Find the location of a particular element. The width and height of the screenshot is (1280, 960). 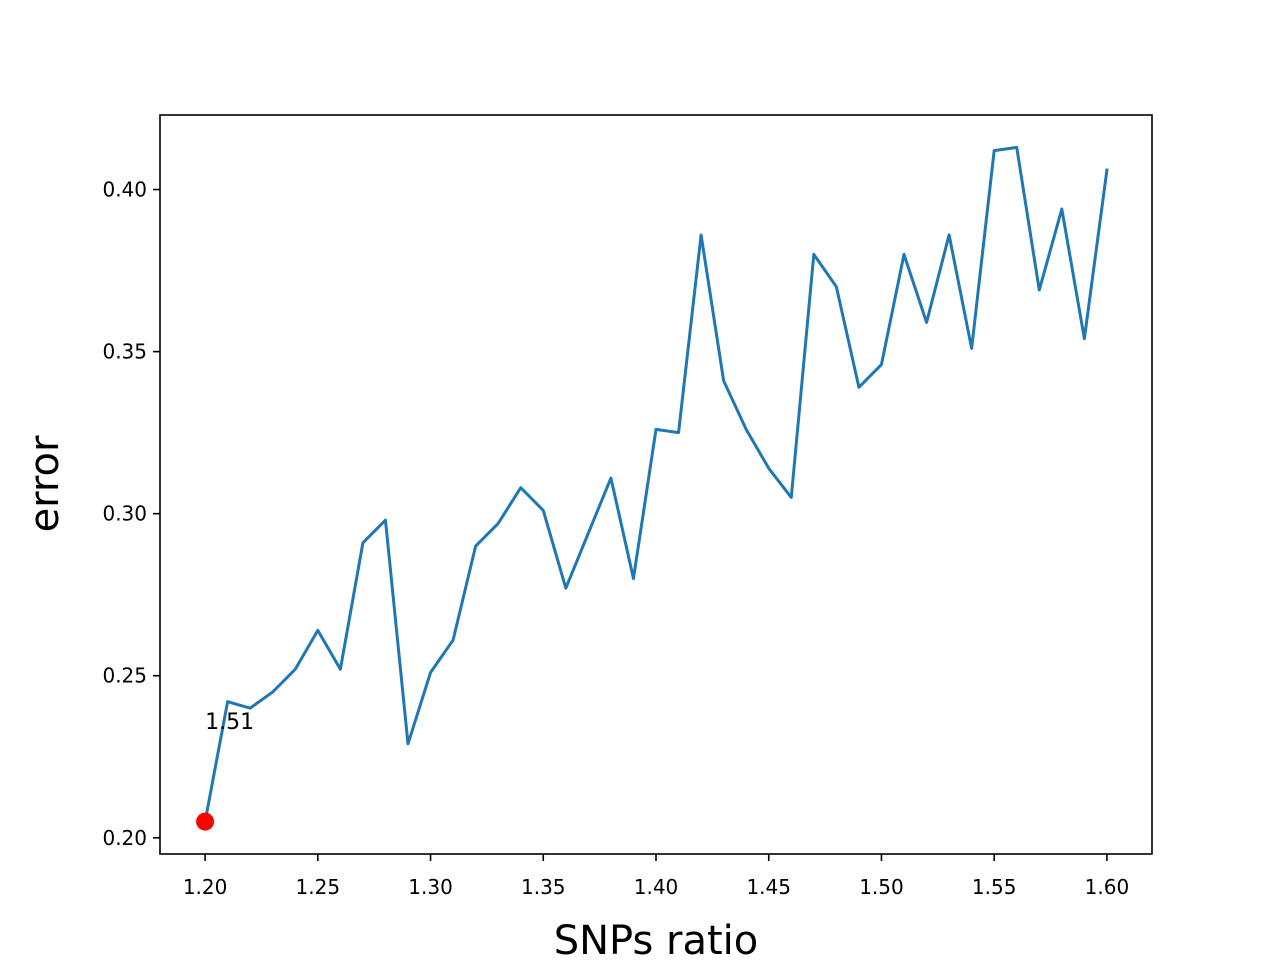

x-tick-label: 1.55 is located at coordinates (994, 887).